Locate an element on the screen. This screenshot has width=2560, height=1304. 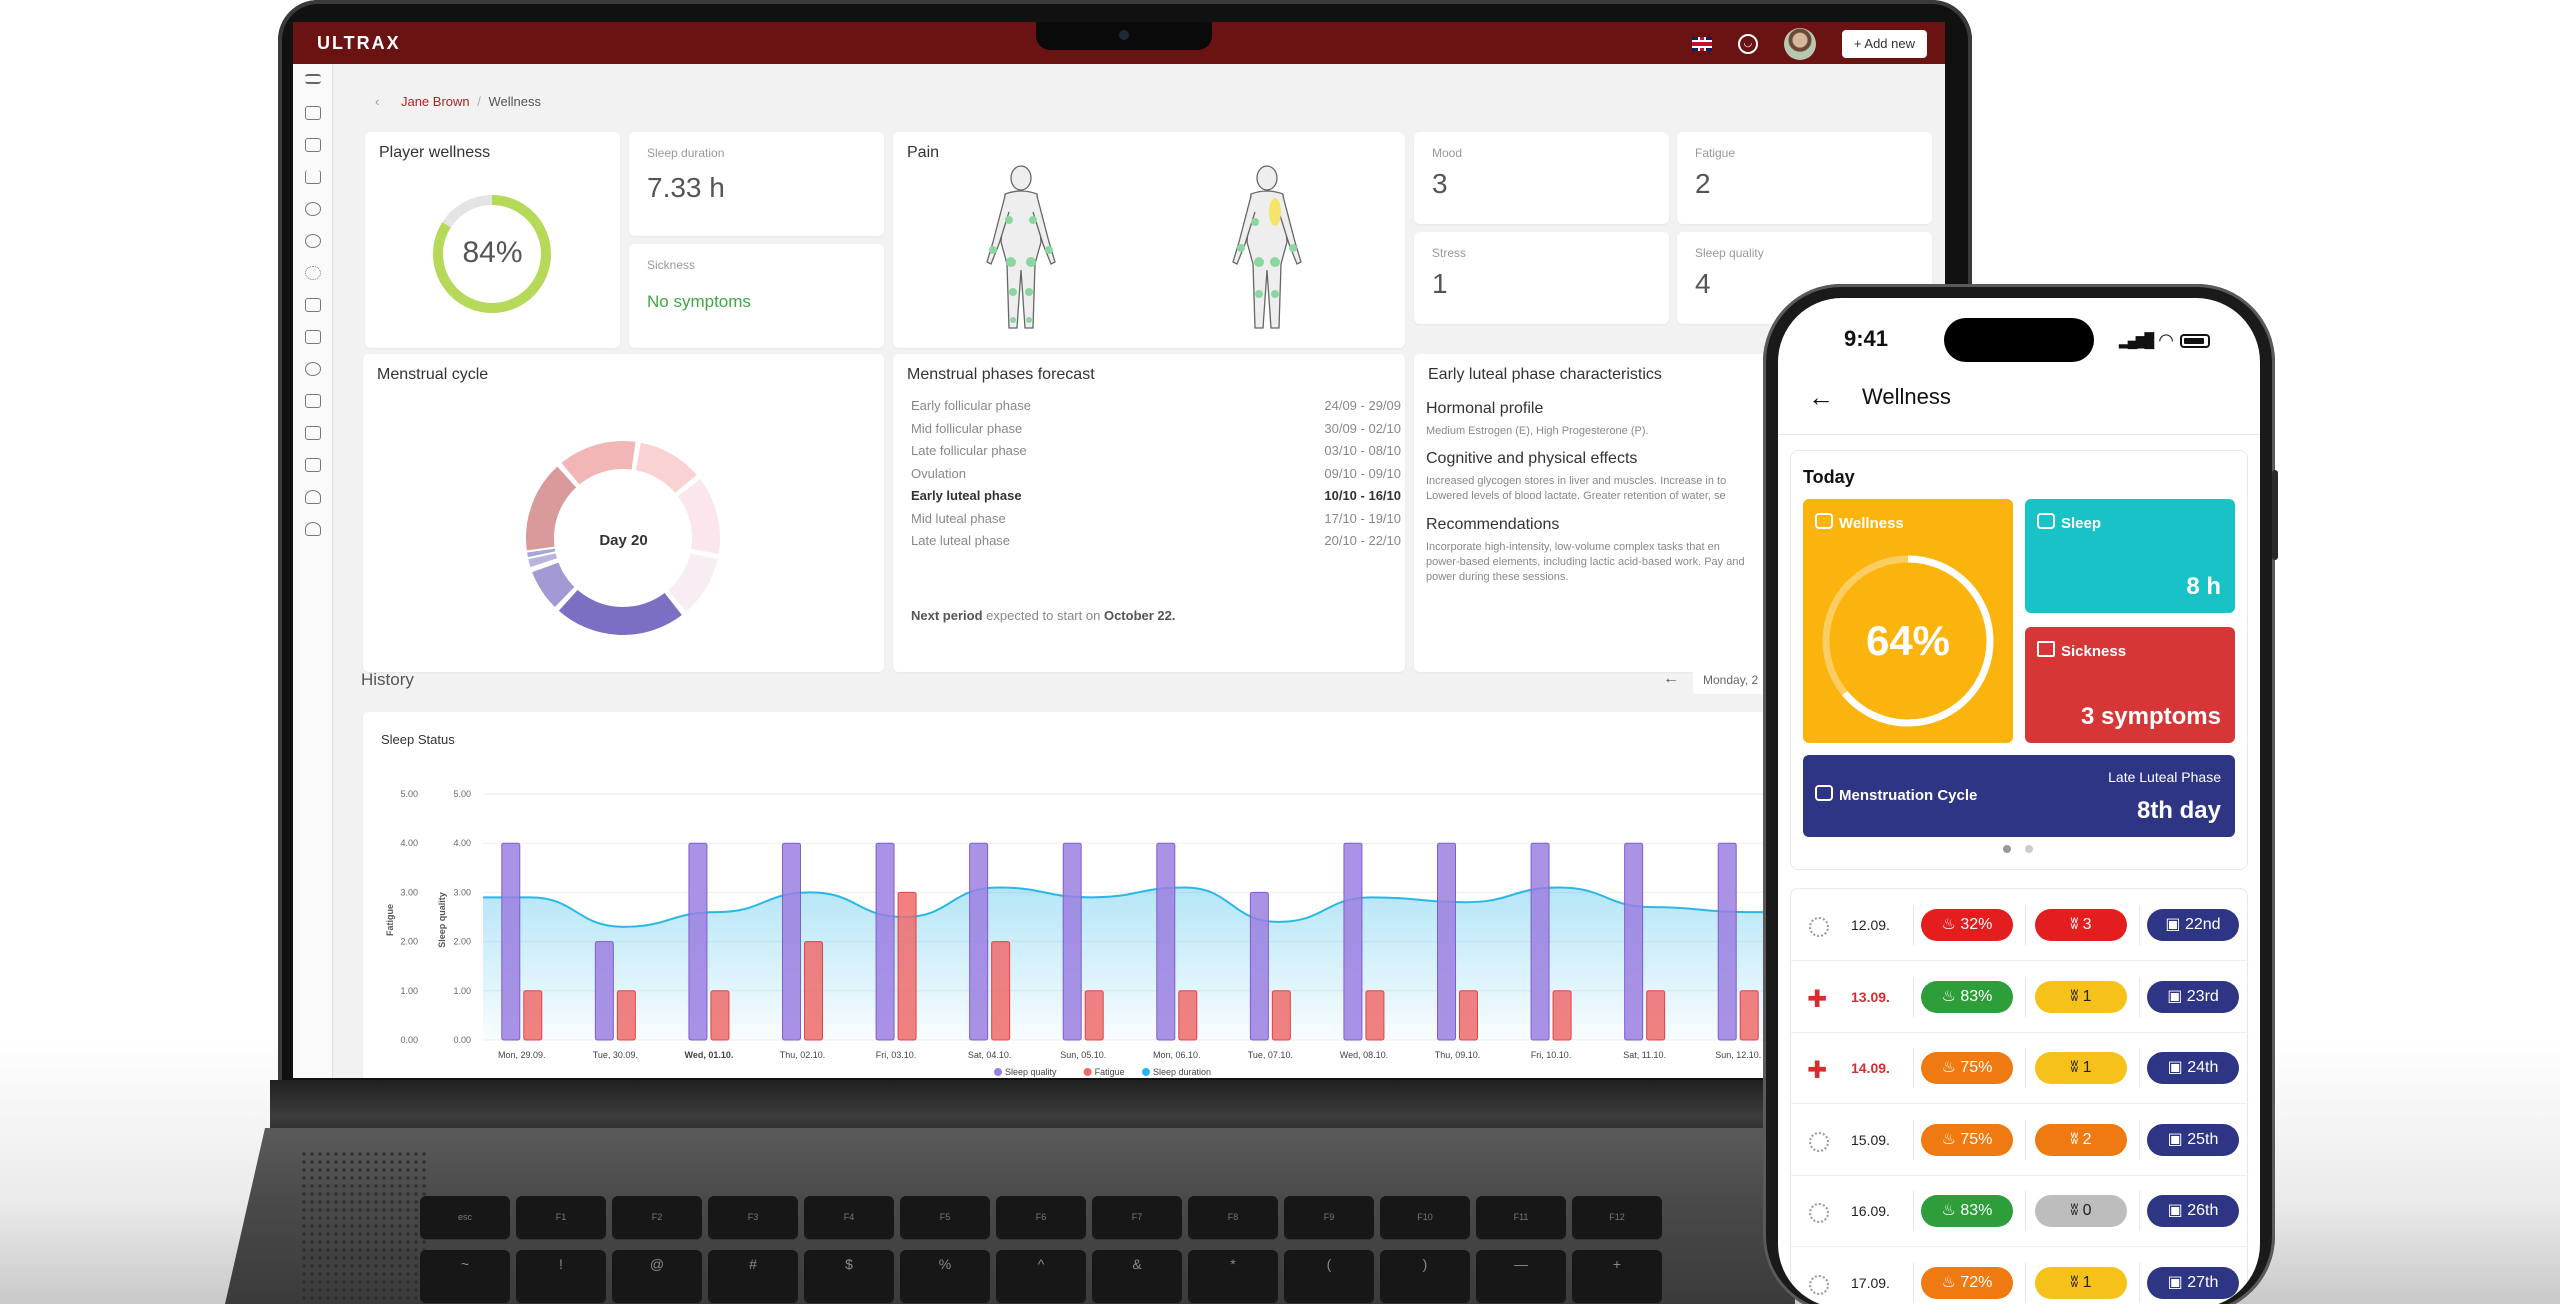
nav-user-gear-icon is located at coordinates (313, 529).